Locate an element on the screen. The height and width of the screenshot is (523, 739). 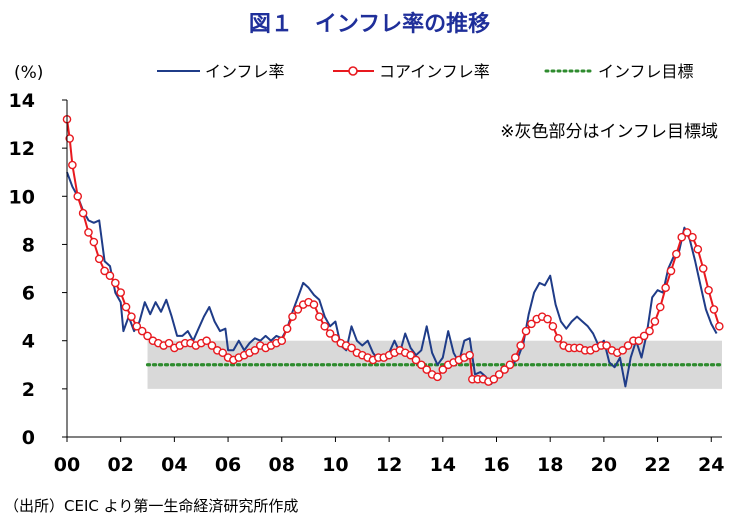
legend-core-marker is located at coordinates (353, 71).